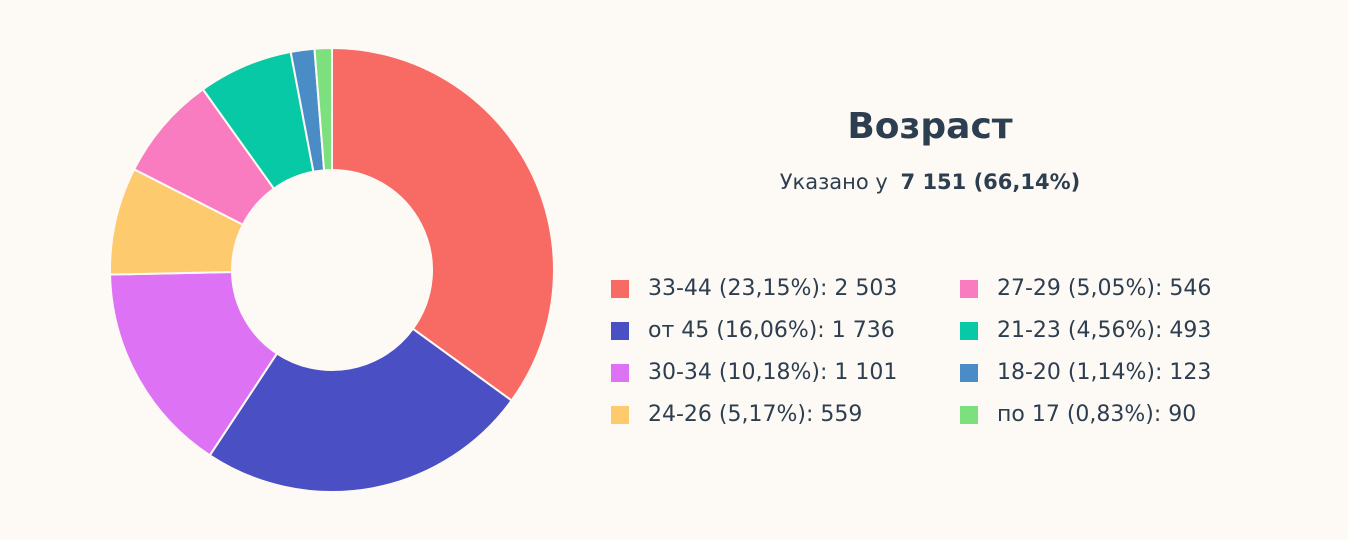  What do you see at coordinates (1104, 330) in the screenshot?
I see `legend-label: 21-23 (4,56%): 493` at bounding box center [1104, 330].